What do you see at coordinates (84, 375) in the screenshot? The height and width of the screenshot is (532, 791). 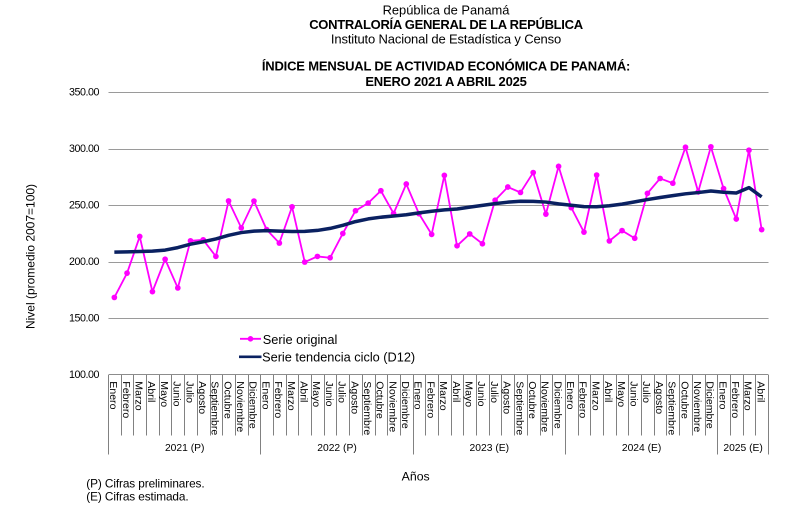 I see `svg-text: 100.00` at bounding box center [84, 375].